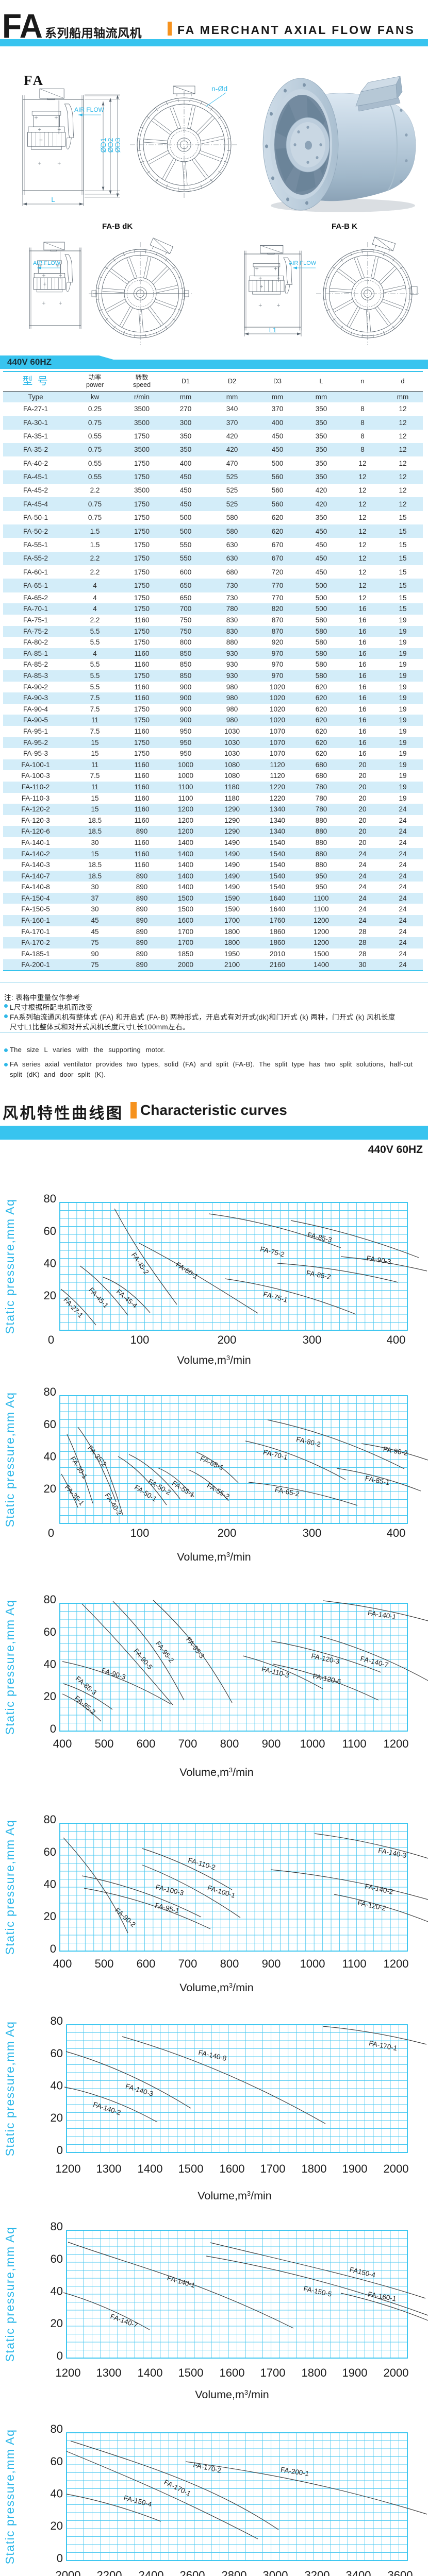 The width and height of the screenshot is (428, 2576). Describe the element at coordinates (287, 1492) in the screenshot. I see `svg-text: FA-65-2` at that location.